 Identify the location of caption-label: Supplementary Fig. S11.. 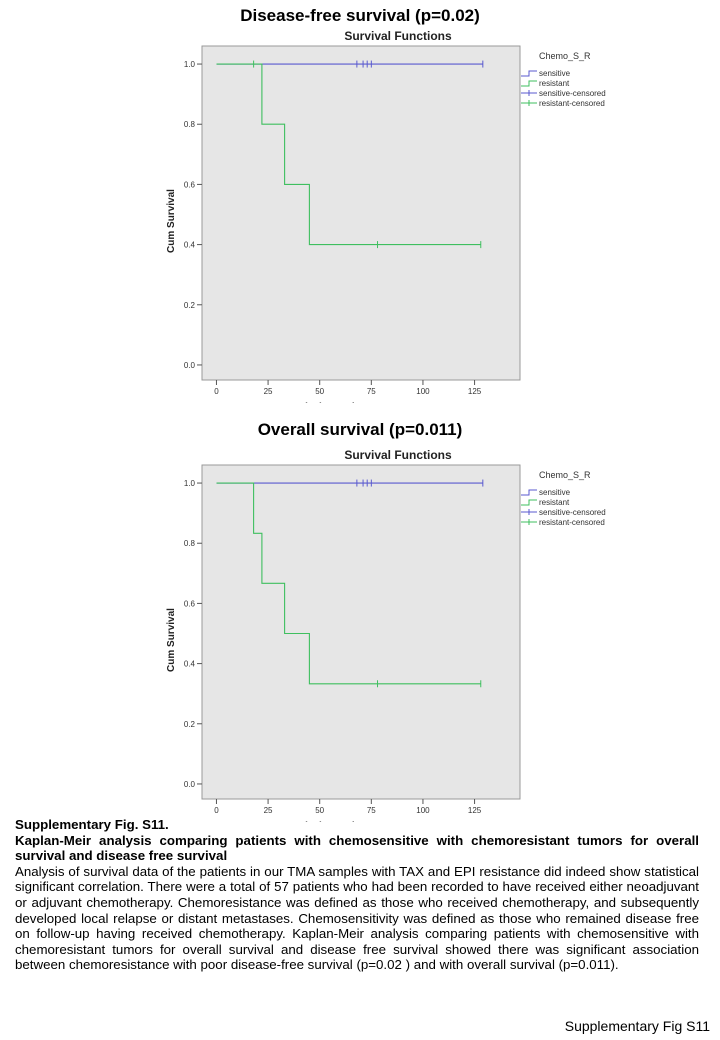
(92, 824).